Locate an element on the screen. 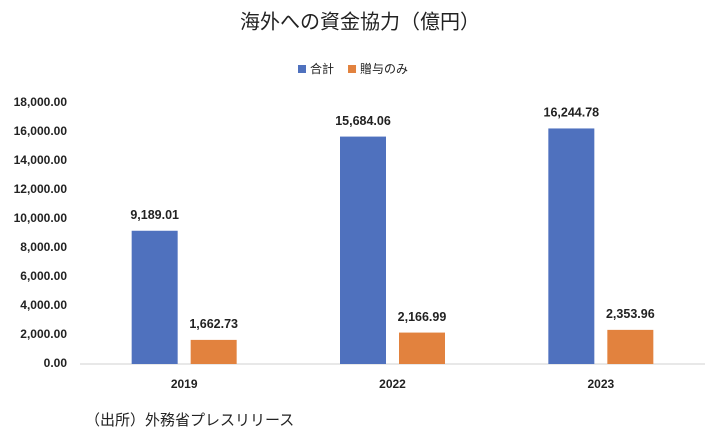  data-label: 15,684.06 is located at coordinates (363, 121).